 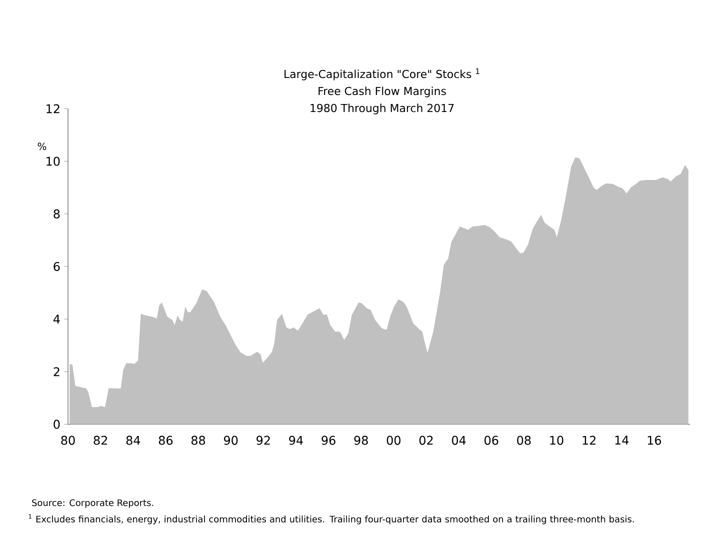 I want to click on x-tick-label: 02, so click(x=426, y=440).